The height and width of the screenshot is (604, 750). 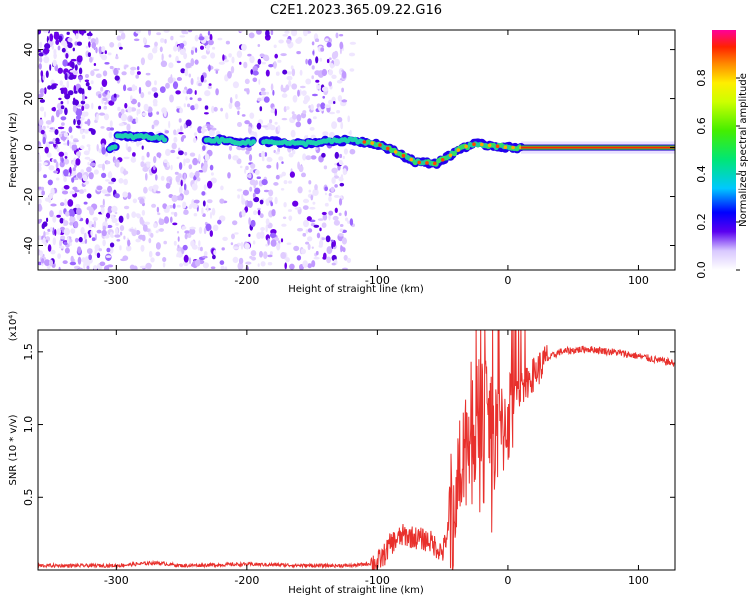 What do you see at coordinates (28, 425) in the screenshot?
I see `snr-ytick-label: 1.0` at bounding box center [28, 425].